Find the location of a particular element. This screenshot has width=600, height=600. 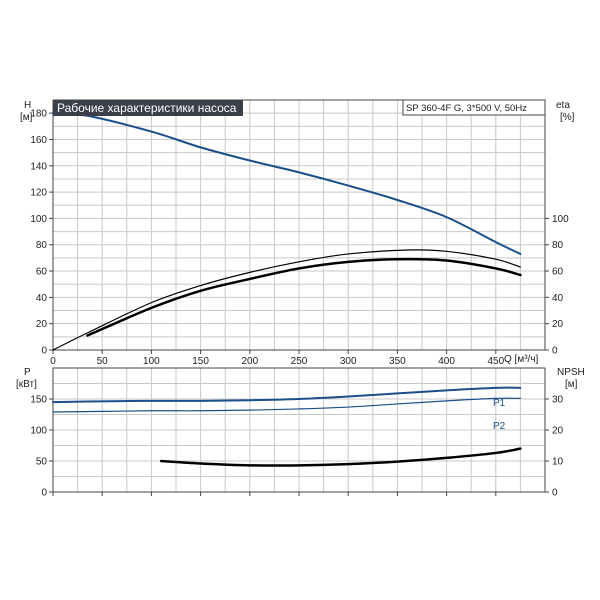

npsh-axis-unit: [м] is located at coordinates (571, 384).